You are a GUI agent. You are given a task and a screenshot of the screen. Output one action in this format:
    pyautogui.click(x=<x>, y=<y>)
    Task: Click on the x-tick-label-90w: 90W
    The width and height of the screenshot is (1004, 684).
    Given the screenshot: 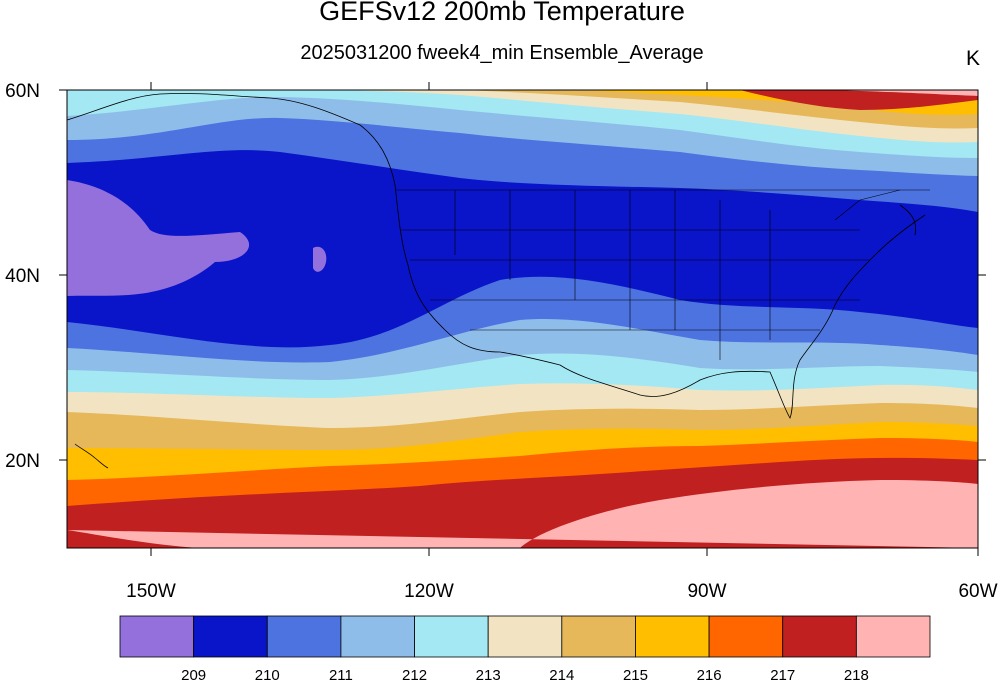 What is the action you would take?
    pyautogui.click(x=706, y=591)
    